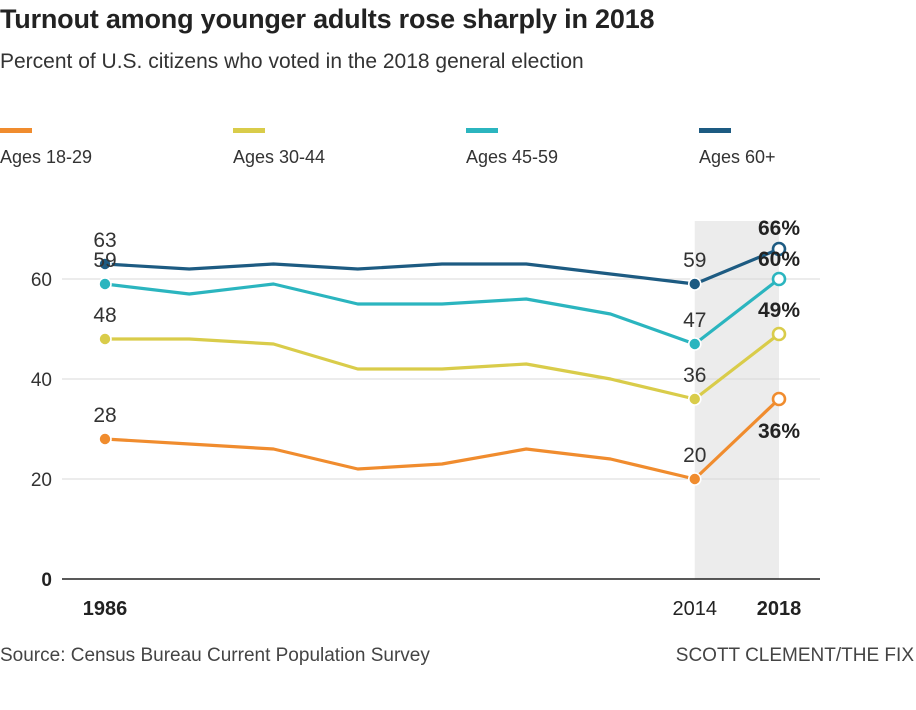 The height and width of the screenshot is (710, 916). Describe the element at coordinates (104, 315) in the screenshot. I see `data-label: 48` at that location.